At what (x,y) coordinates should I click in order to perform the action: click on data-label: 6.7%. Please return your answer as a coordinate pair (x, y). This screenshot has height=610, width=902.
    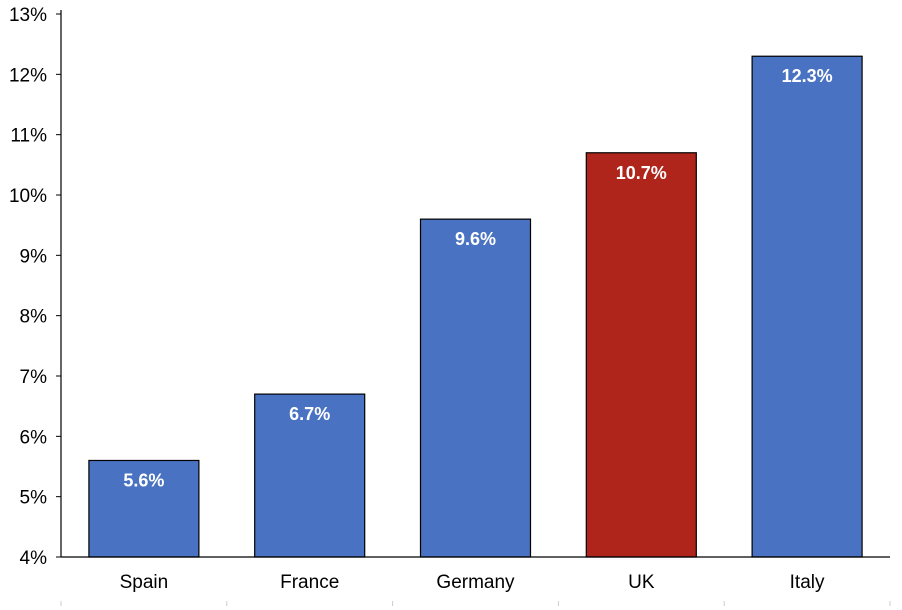
    Looking at the image, I should click on (309, 414).